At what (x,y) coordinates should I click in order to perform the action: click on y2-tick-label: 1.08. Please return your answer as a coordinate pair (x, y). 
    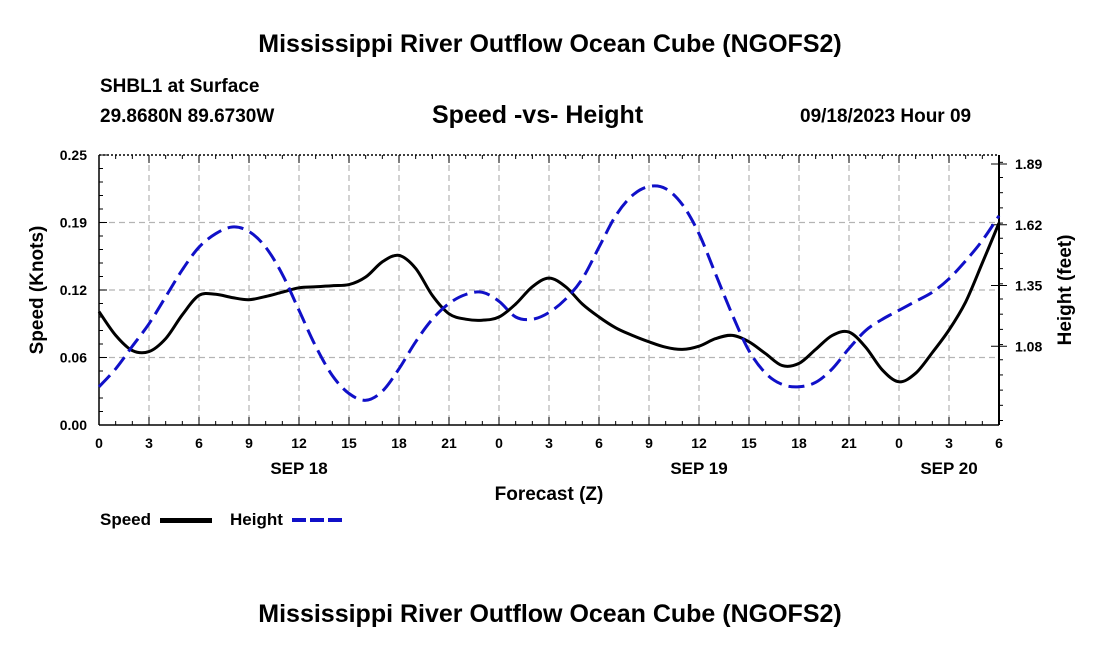
    Looking at the image, I should click on (1028, 346).